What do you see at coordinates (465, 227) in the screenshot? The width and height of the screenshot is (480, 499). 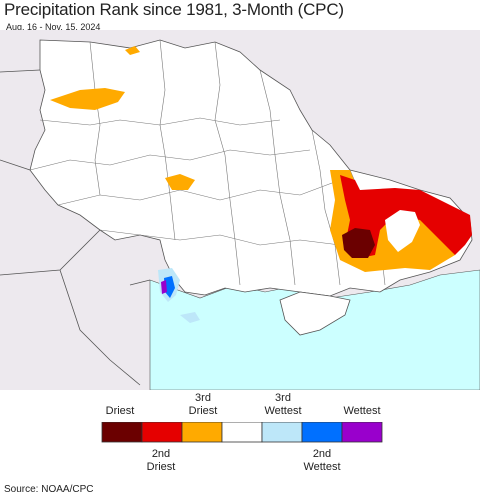 I see `second-driest-patch-far-east` at bounding box center [465, 227].